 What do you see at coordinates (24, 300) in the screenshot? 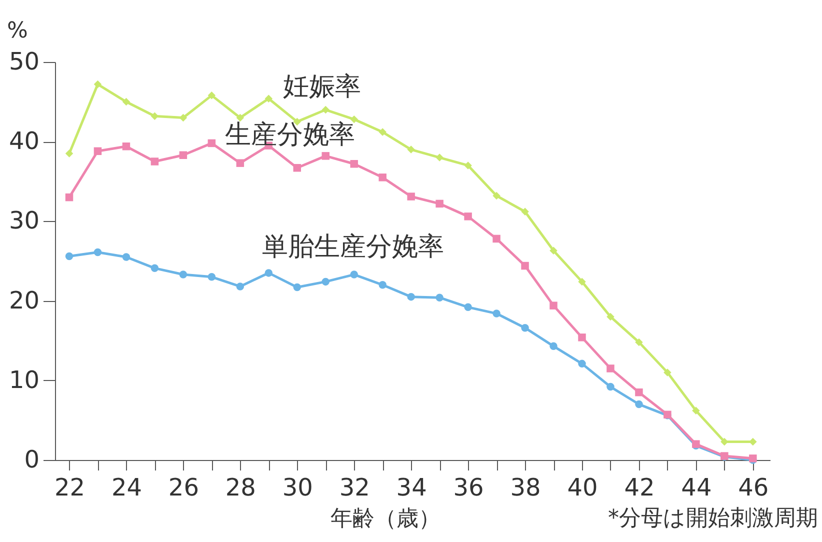
I see `y-tick-label: 20` at bounding box center [24, 300].